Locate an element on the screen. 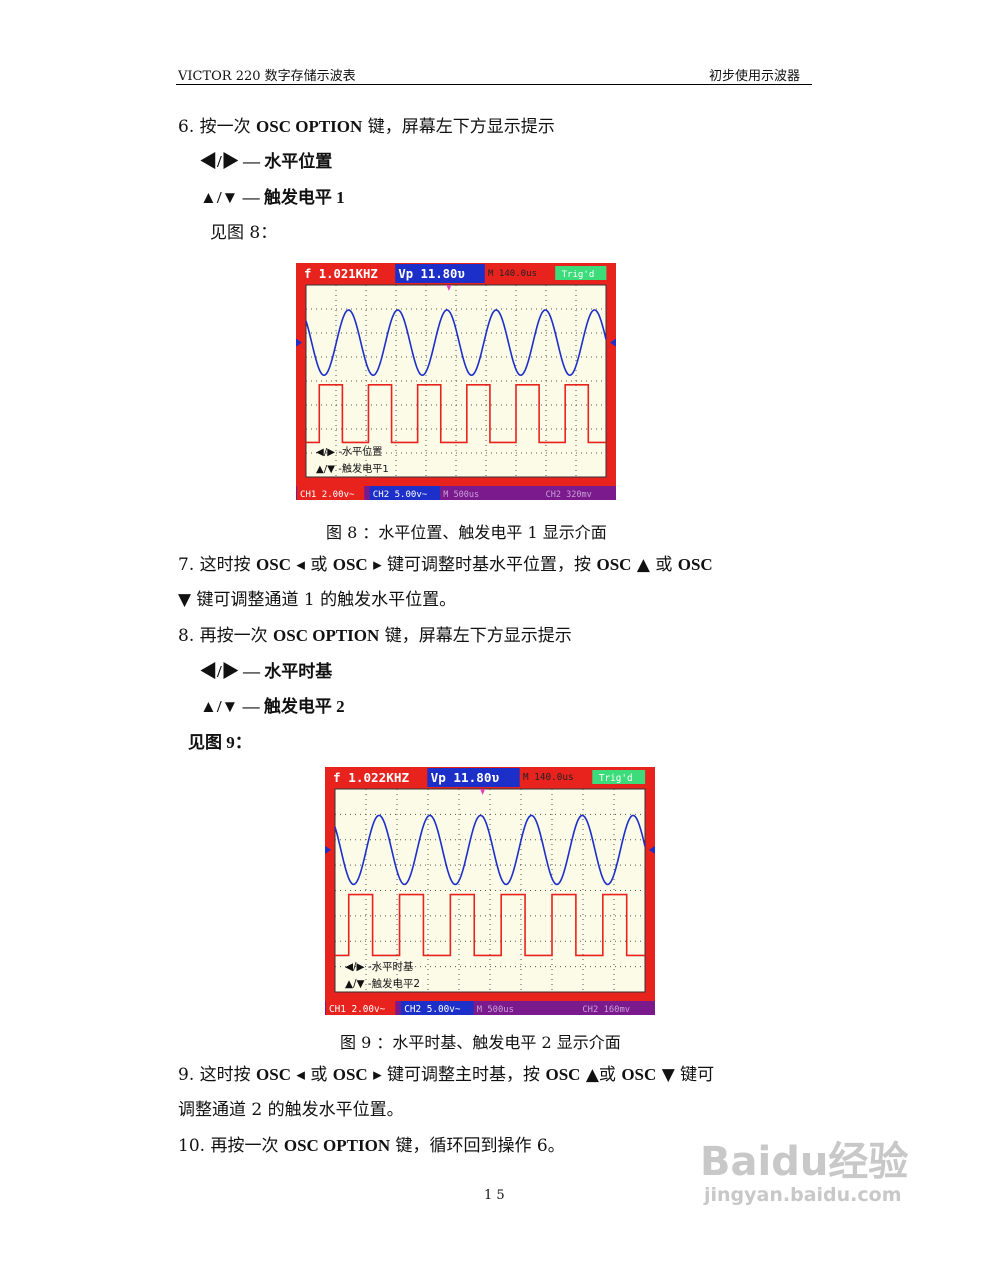 This screenshot has height=1280, width=989. text-line: 10. 再按一次 OSC OPTION 键，循环回到操作 6。 is located at coordinates (371, 1146).